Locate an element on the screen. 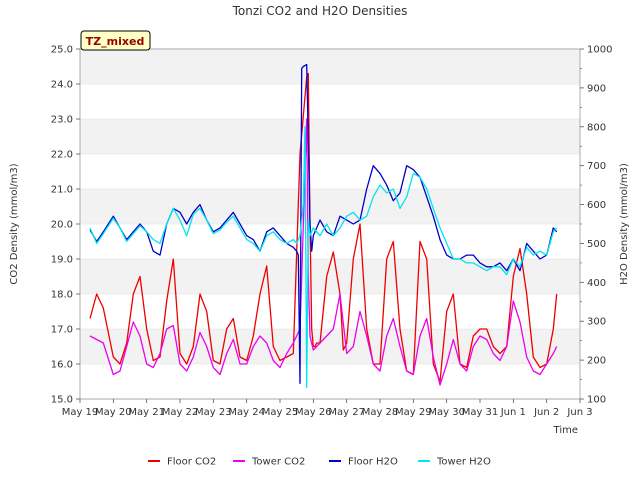  y-left-tick-label: 18.0 is located at coordinates (62, 295).